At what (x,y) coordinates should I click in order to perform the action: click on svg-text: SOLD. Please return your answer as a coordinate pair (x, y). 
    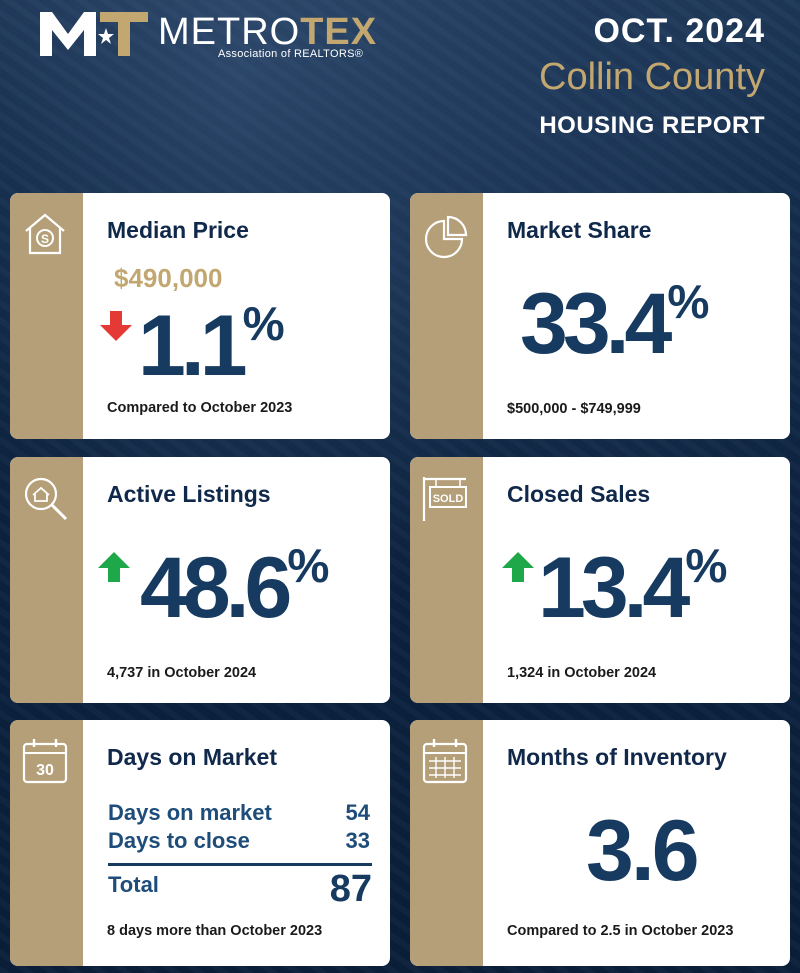
    Looking at the image, I should click on (448, 499).